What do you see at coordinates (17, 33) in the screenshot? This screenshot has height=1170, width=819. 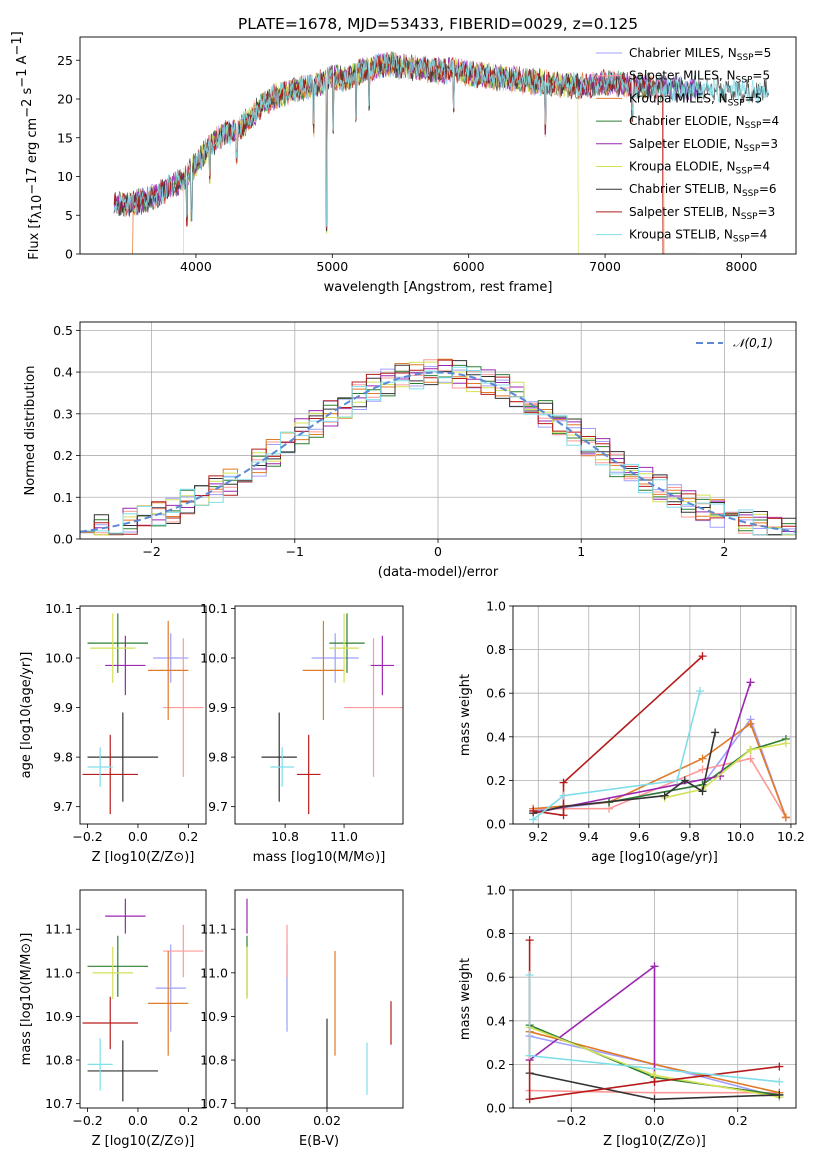 I see `label-part: ]` at bounding box center [17, 33].